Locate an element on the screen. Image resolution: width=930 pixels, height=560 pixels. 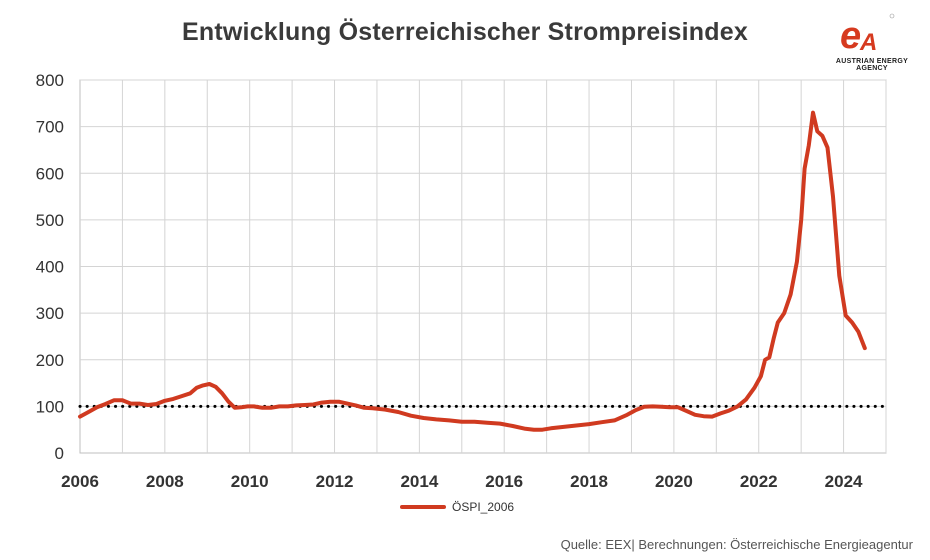
x-tick-label: 2022 is located at coordinates (759, 481).